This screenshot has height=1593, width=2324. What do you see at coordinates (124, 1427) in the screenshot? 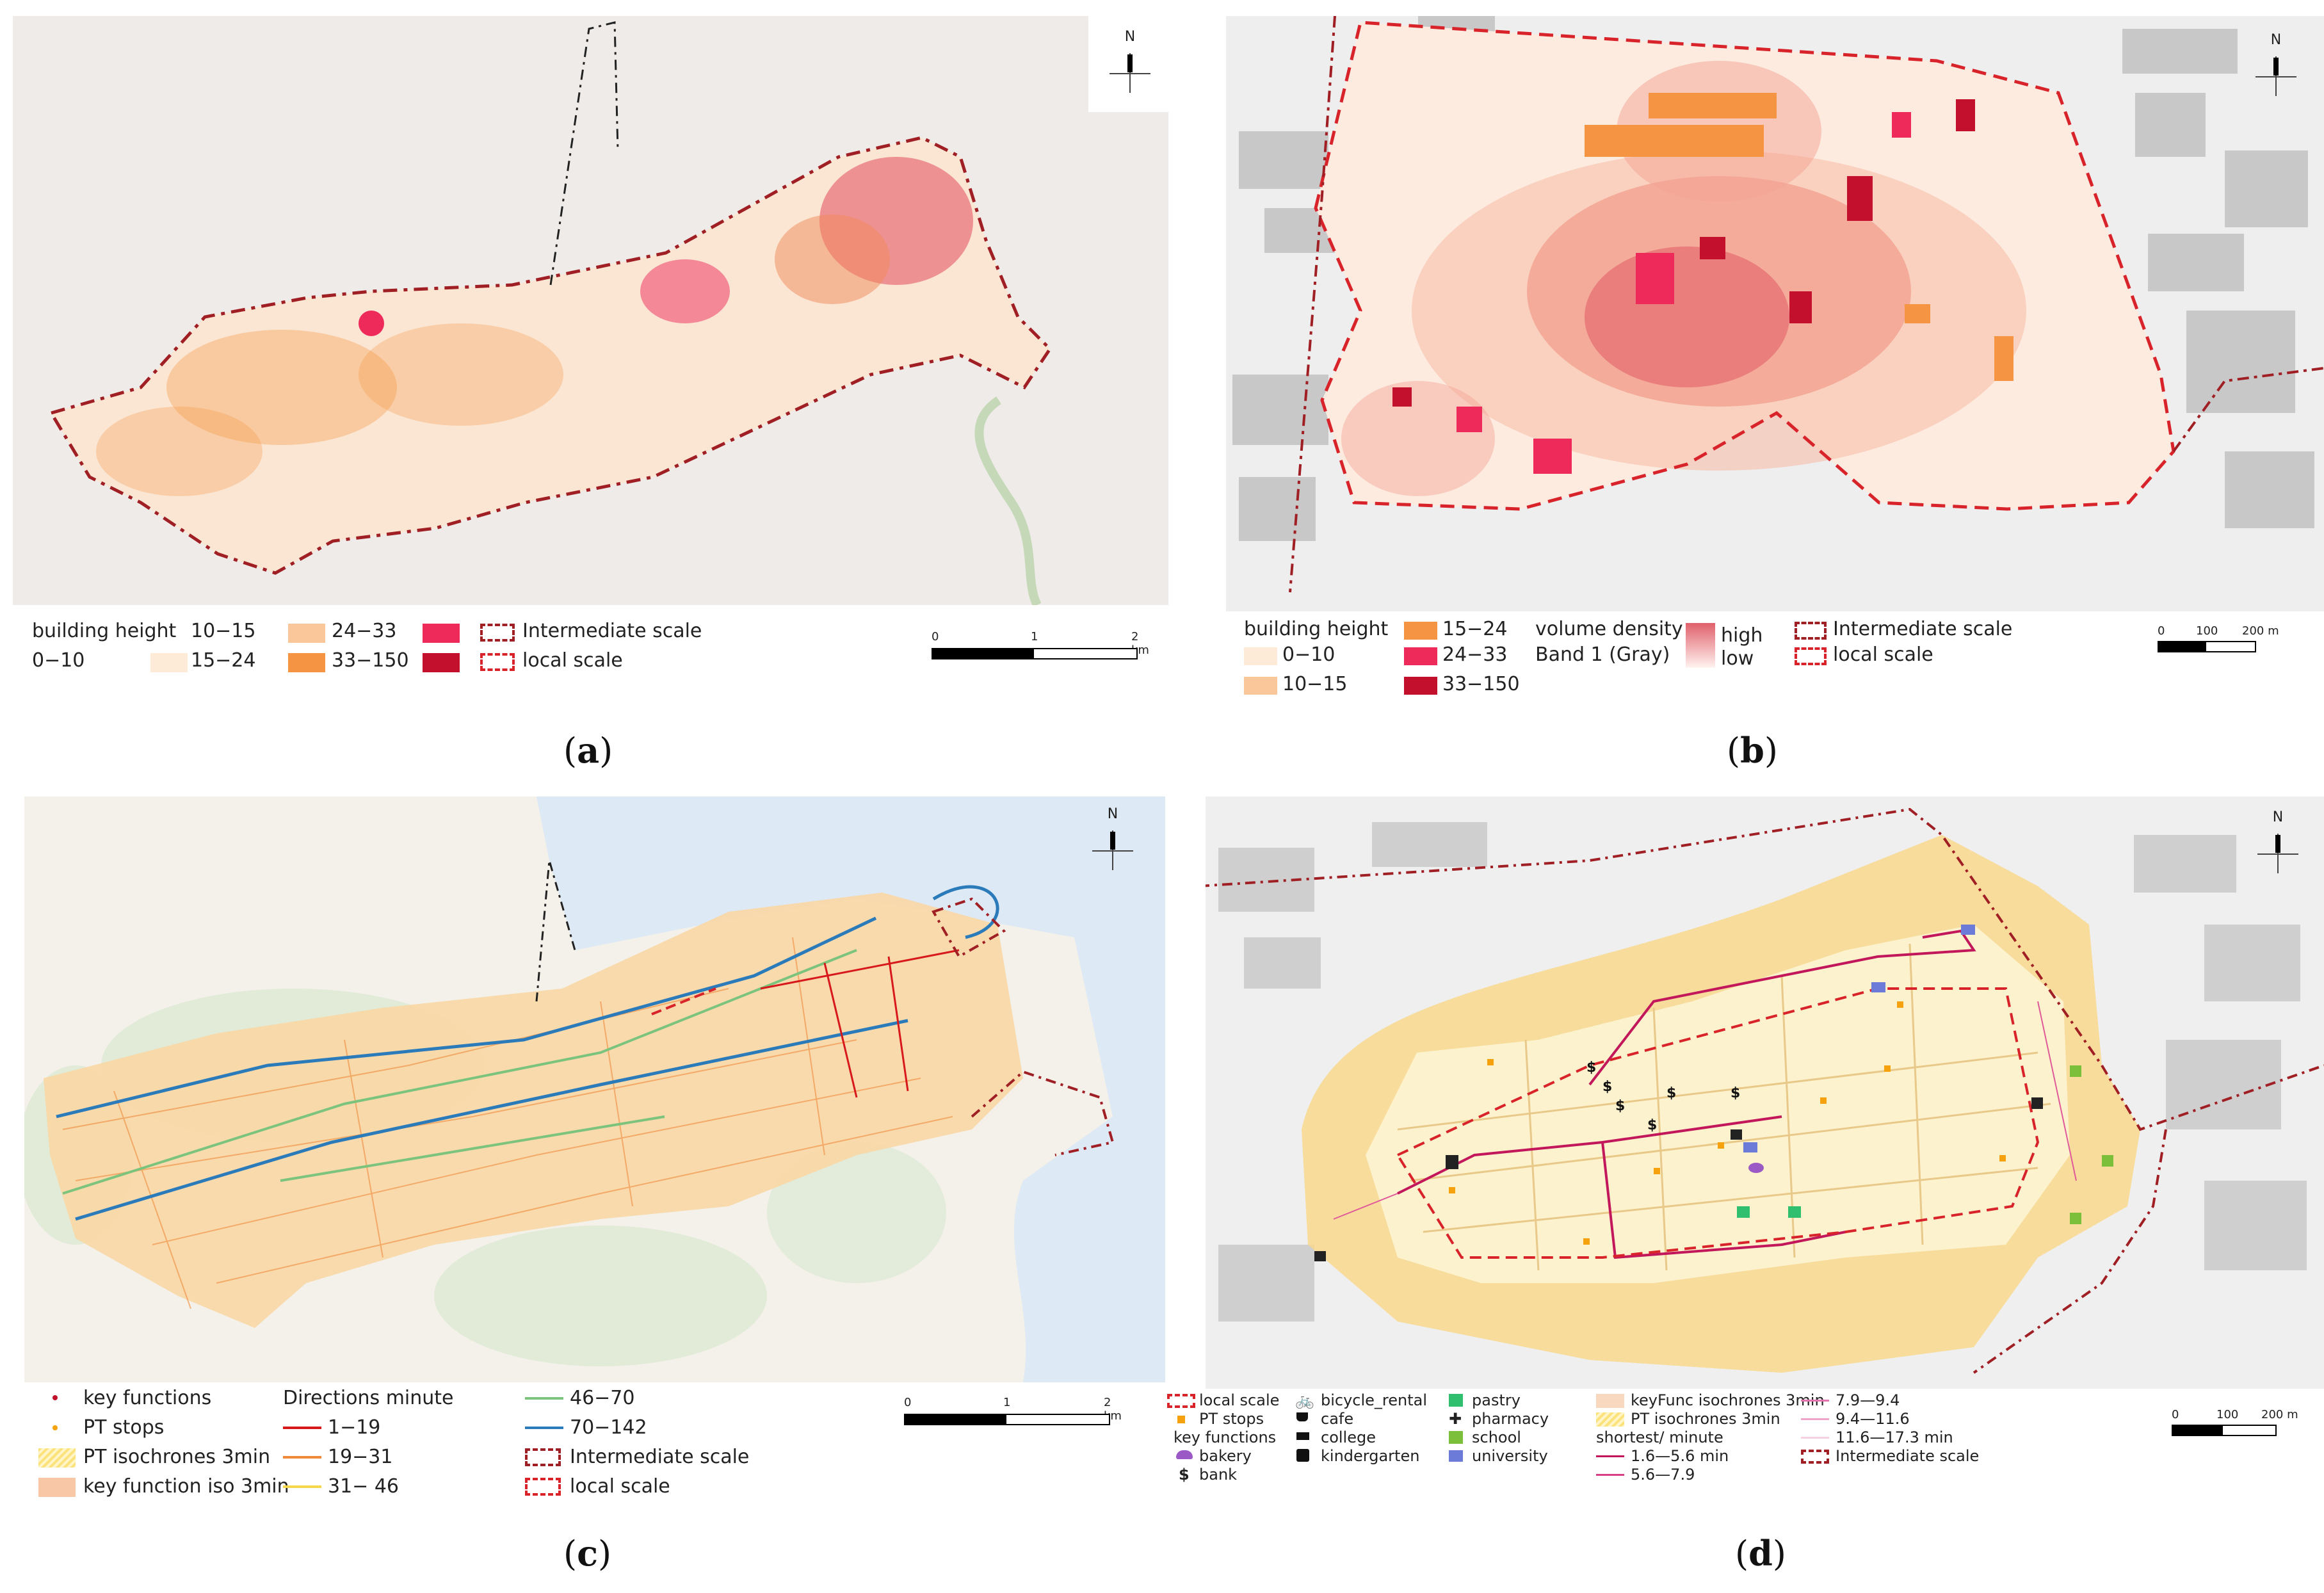
I see `legend-c-pt-stops: PT stops` at bounding box center [124, 1427].